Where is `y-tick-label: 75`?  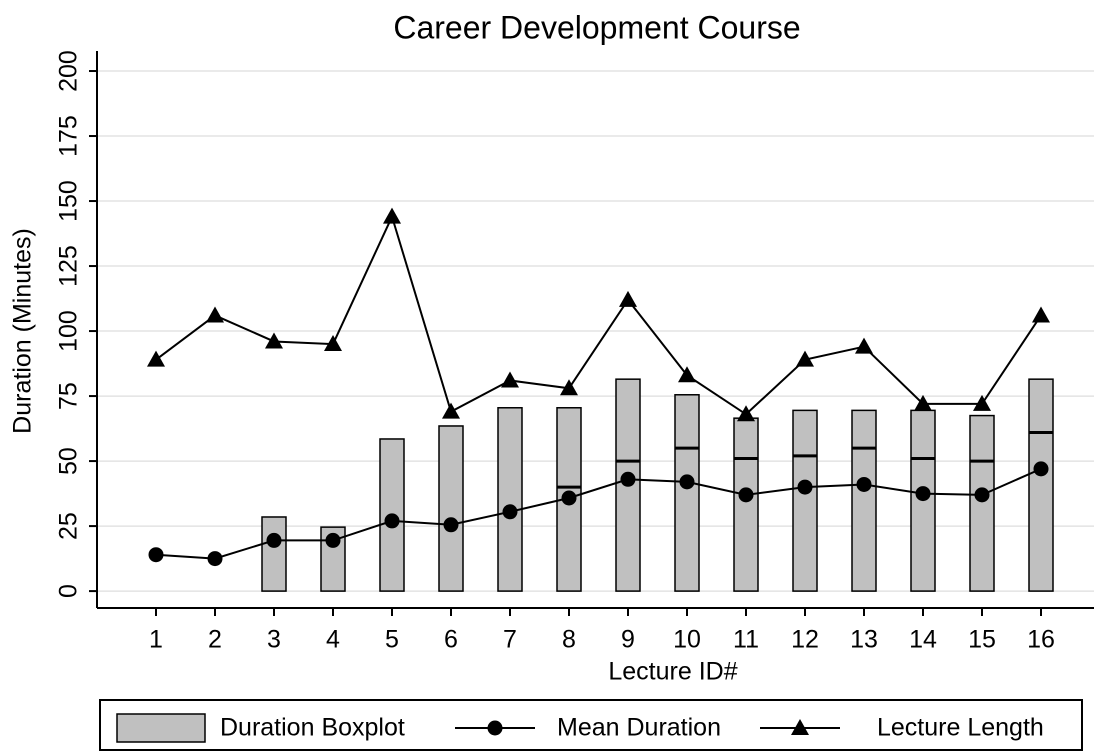 y-tick-label: 75 is located at coordinates (69, 396).